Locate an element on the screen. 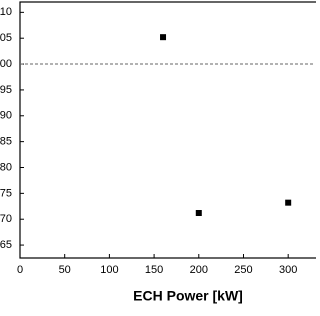  y-tick-label: 85 is located at coordinates (6, 142).